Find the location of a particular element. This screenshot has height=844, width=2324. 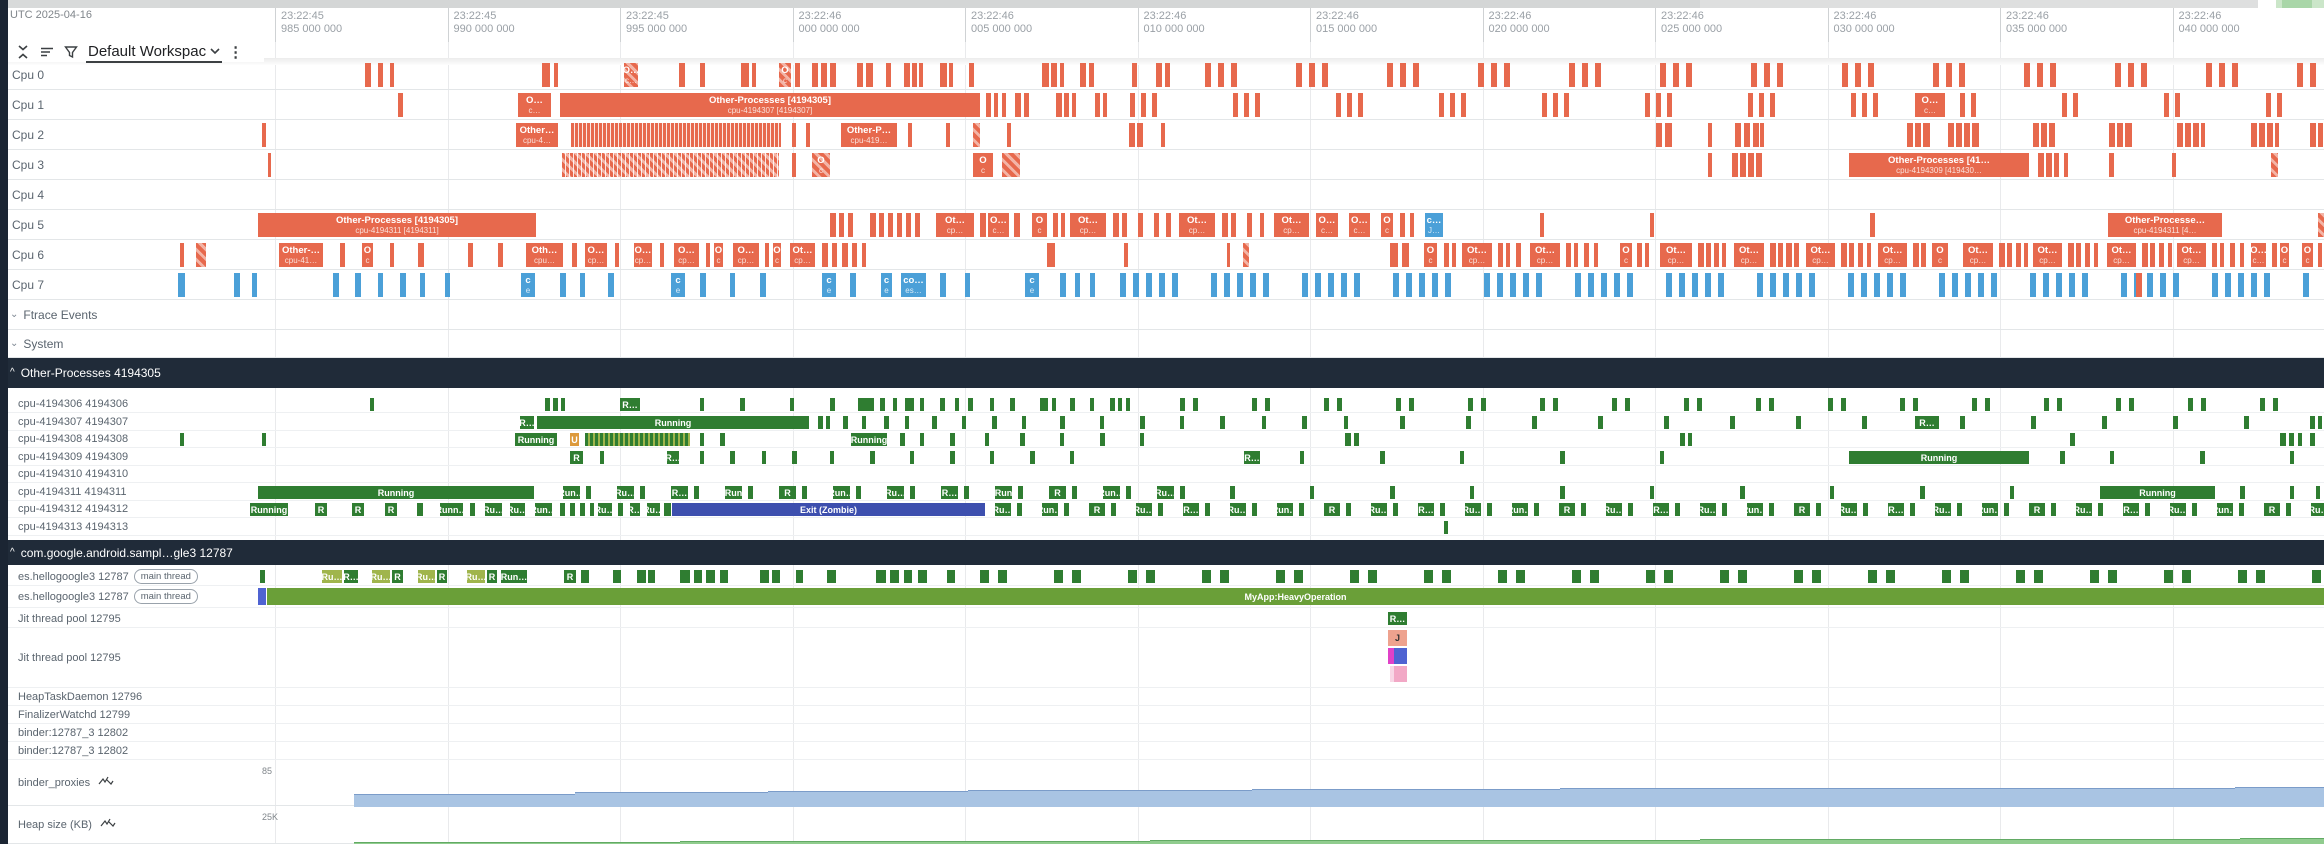

slice-r: R is located at coordinates (1567, 509).